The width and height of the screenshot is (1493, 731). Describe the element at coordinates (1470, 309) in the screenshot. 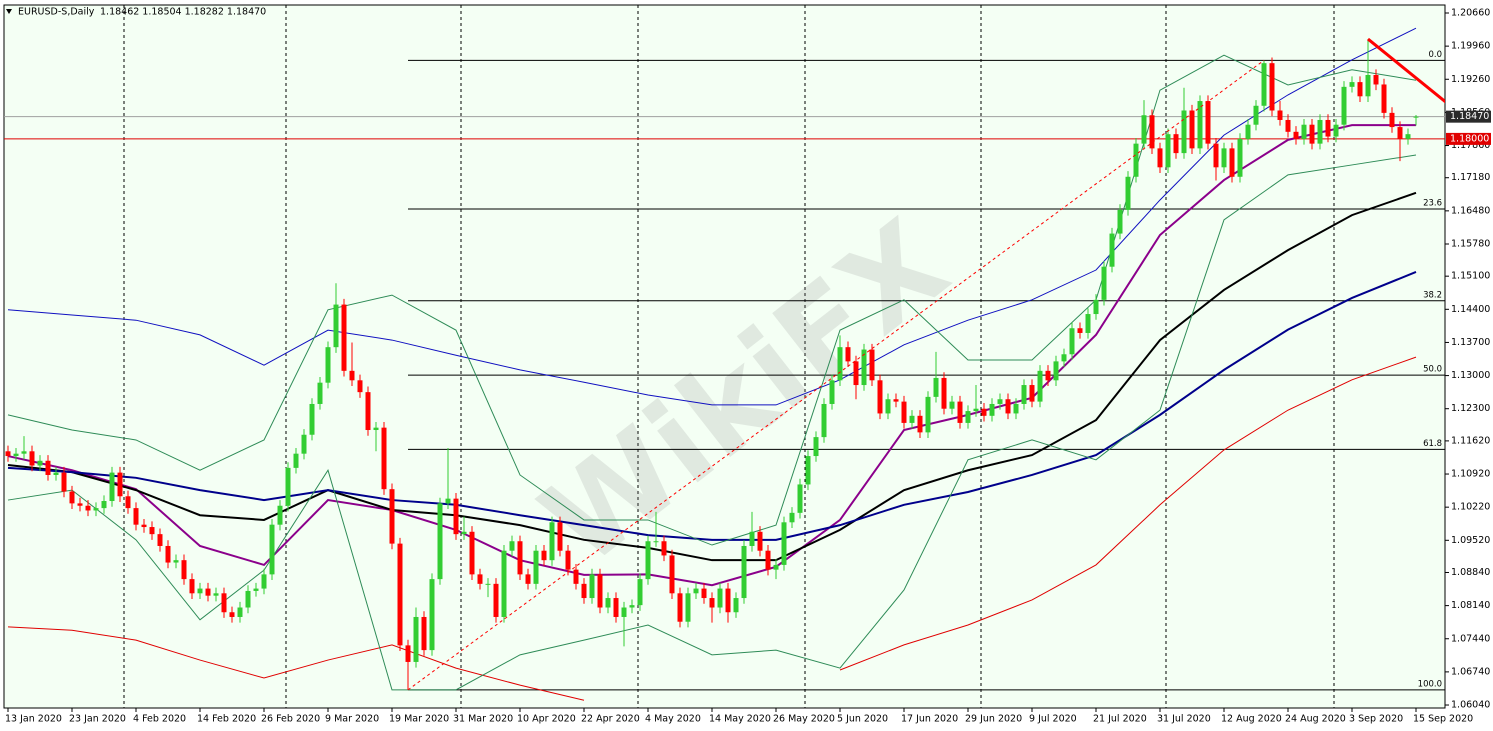

I see `y-tick-label: 1.14400` at that location.